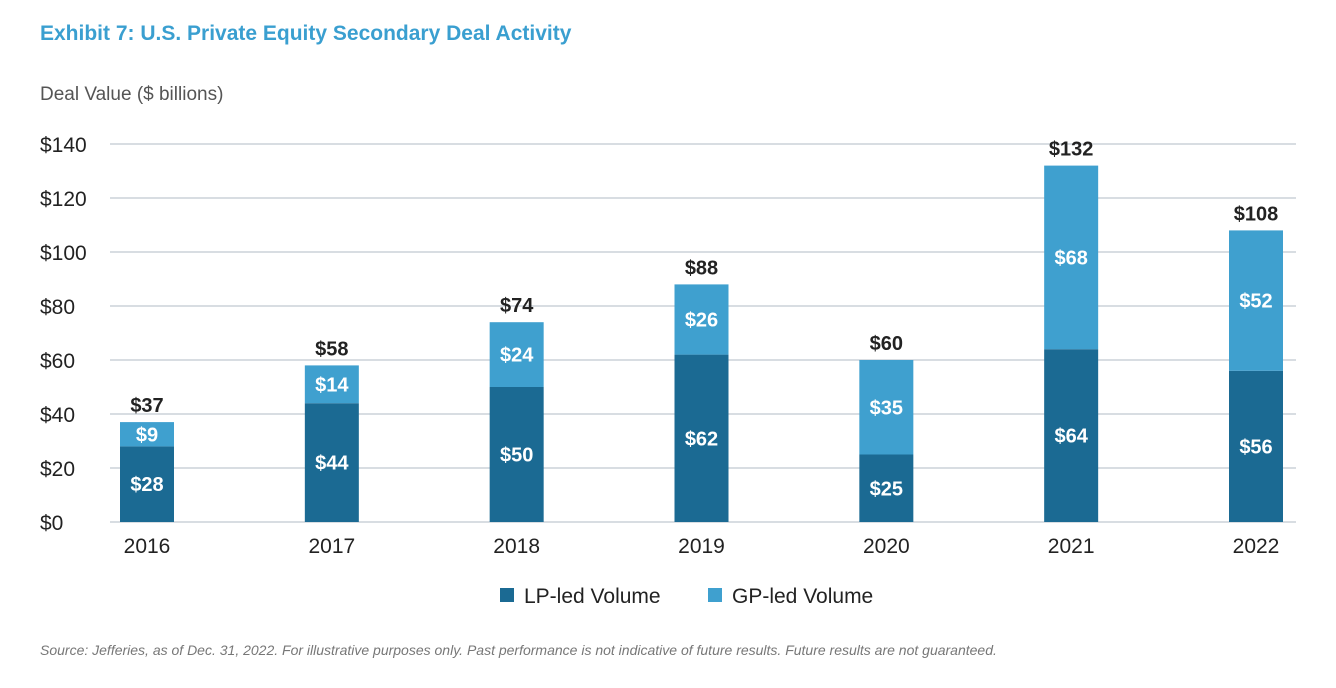  I want to click on data-label: $35, so click(886, 408).